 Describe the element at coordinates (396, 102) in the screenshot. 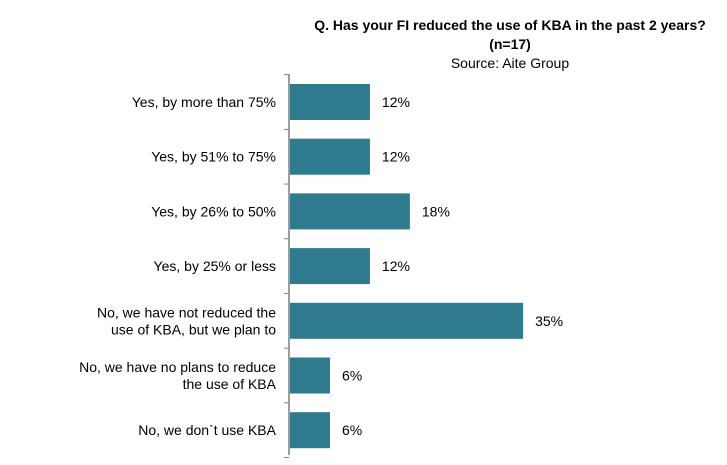

I see `value-label-1: 12%` at that location.